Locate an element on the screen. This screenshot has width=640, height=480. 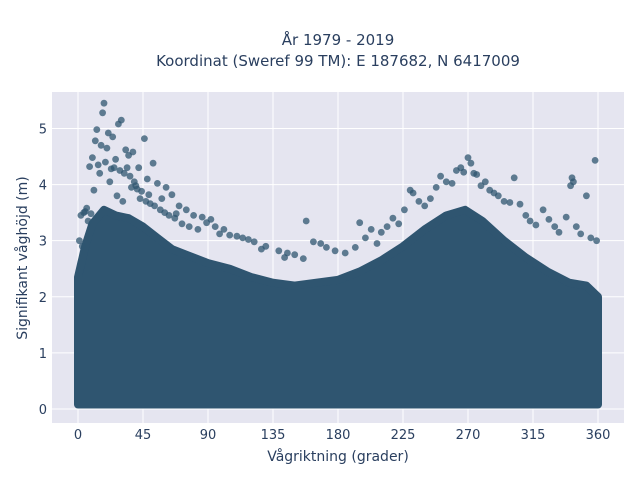
y-tick-label: 2 is located at coordinates (43, 298).